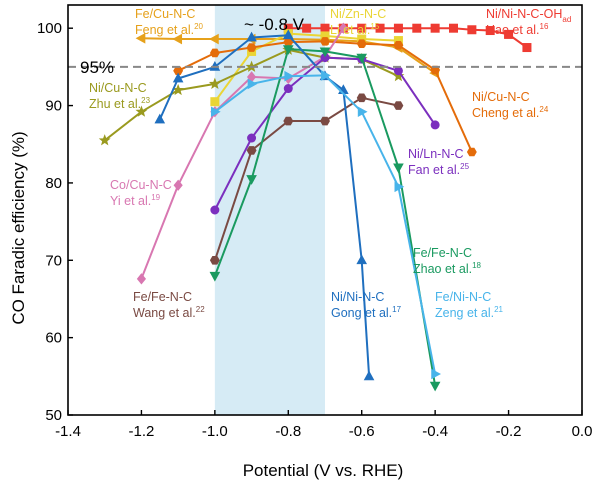  Describe the element at coordinates (476, 265) in the screenshot. I see `series-label-citation: 18` at that location.